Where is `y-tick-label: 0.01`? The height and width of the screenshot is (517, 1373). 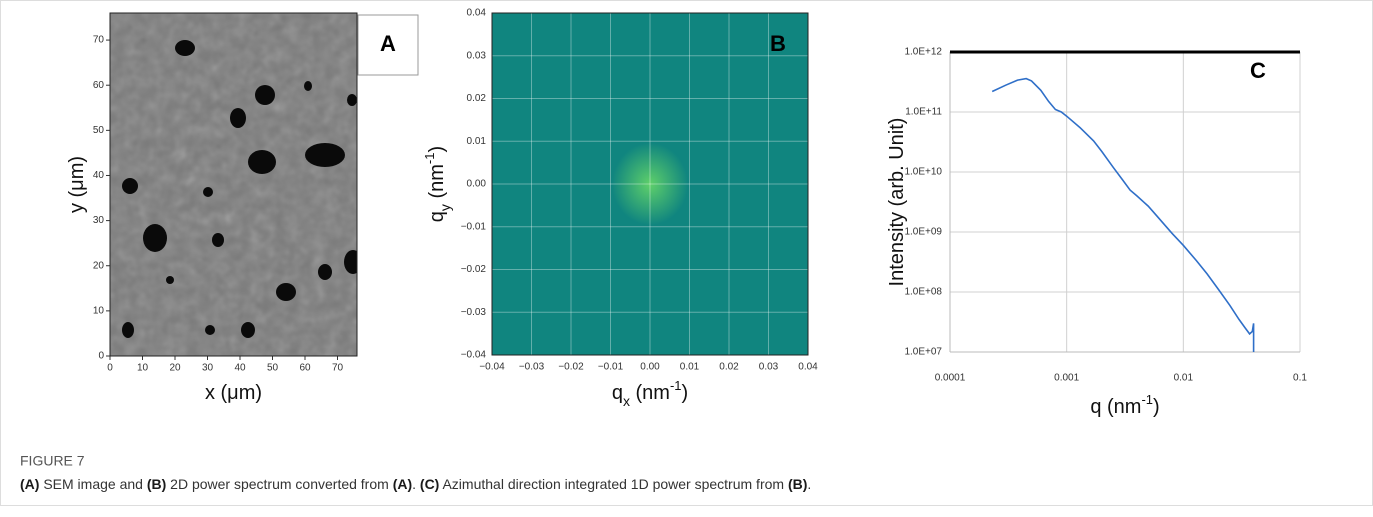 y-tick-label: 0.01 is located at coordinates (477, 141).